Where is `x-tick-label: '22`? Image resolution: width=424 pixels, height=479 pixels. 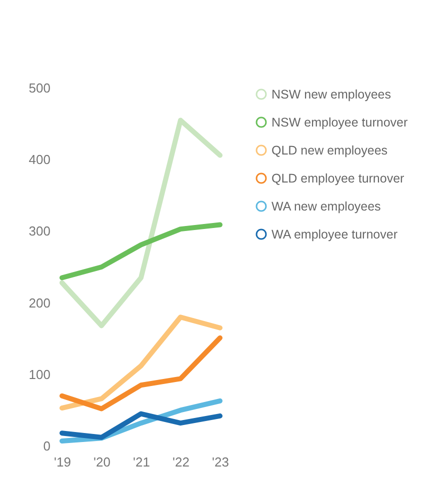 x-tick-label: '22 is located at coordinates (181, 462).